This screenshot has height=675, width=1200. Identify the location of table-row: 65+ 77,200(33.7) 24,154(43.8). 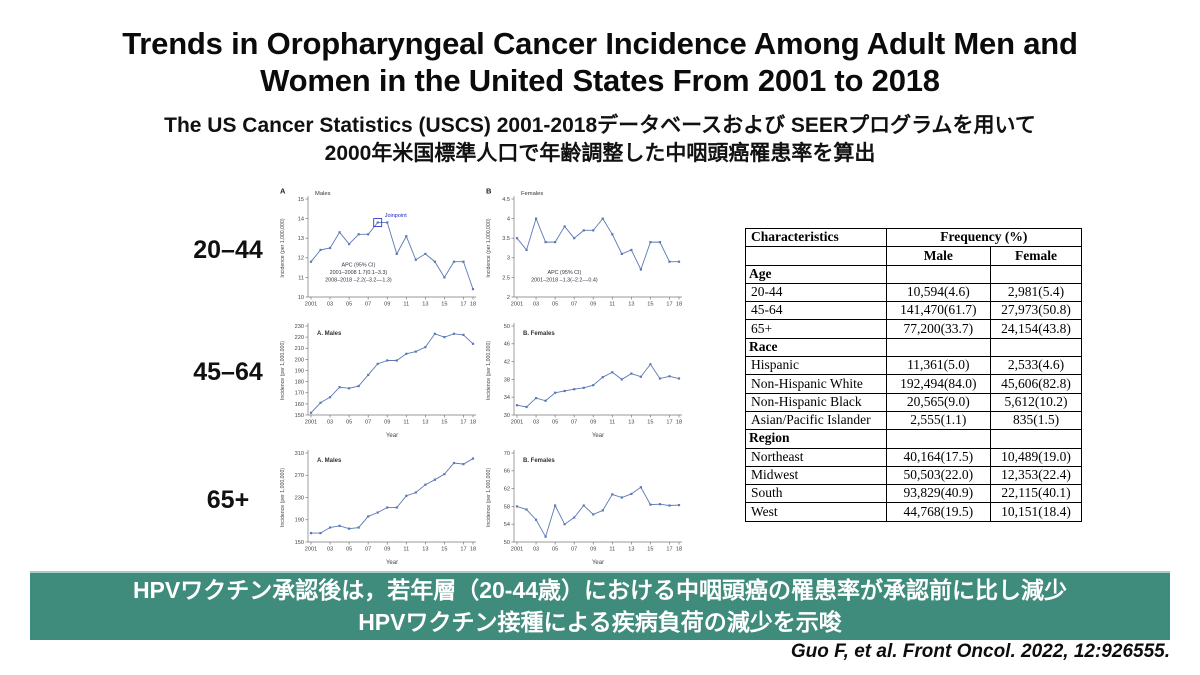
(913, 329).